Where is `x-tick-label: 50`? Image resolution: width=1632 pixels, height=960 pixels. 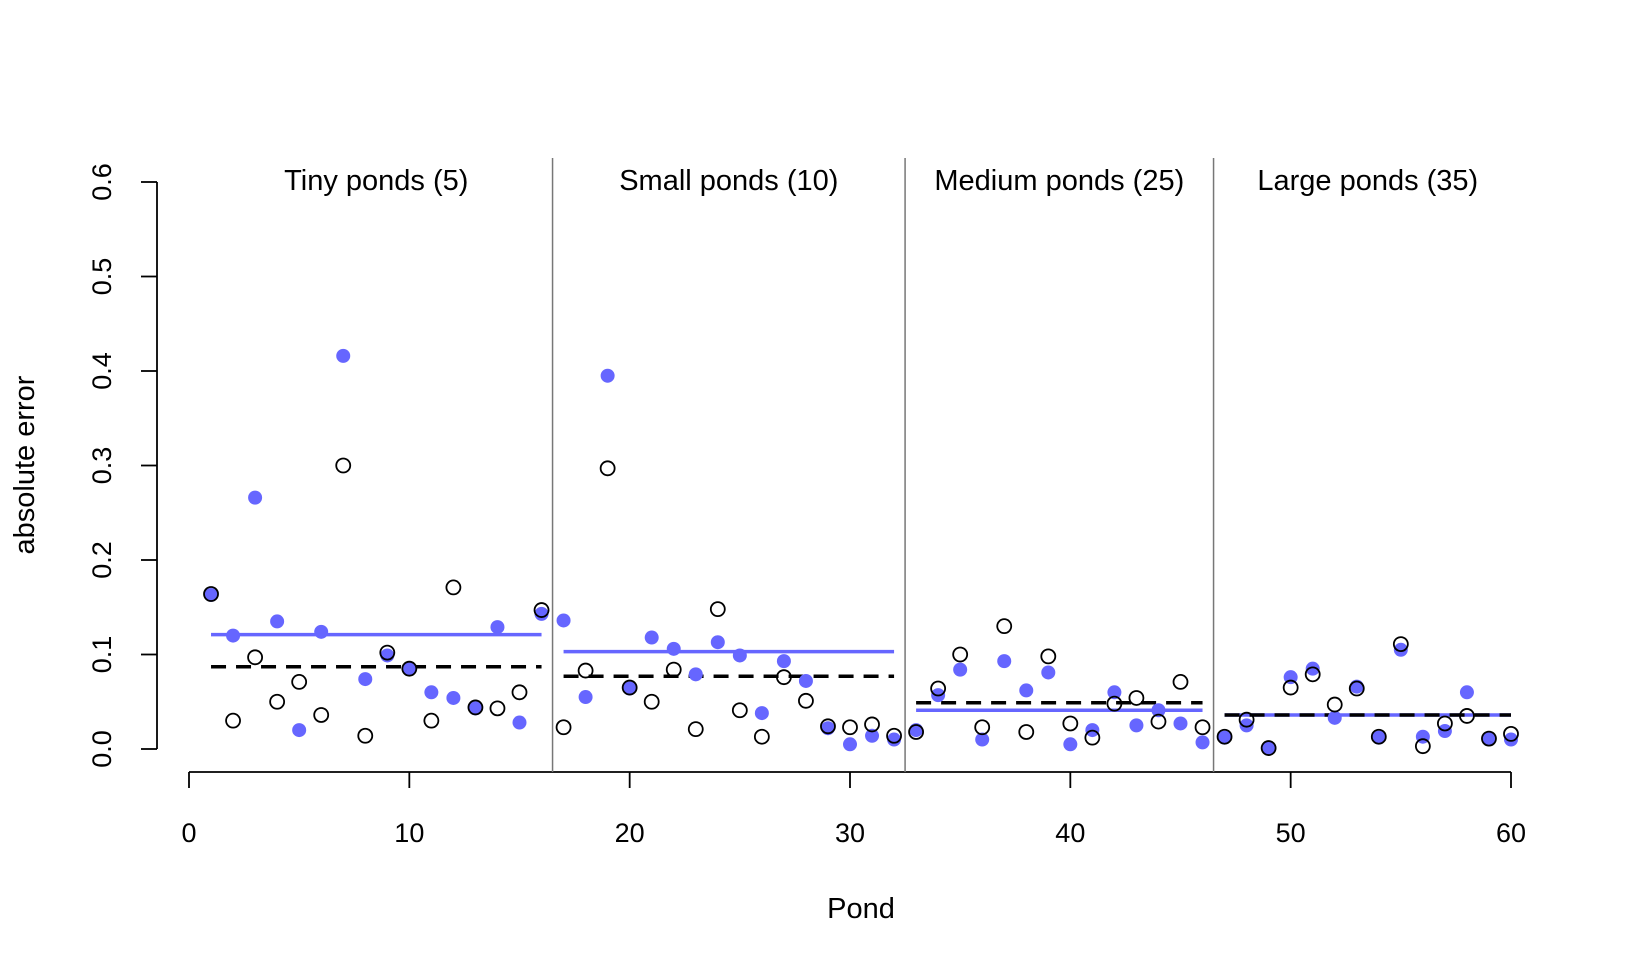 x-tick-label: 50 is located at coordinates (1291, 833).